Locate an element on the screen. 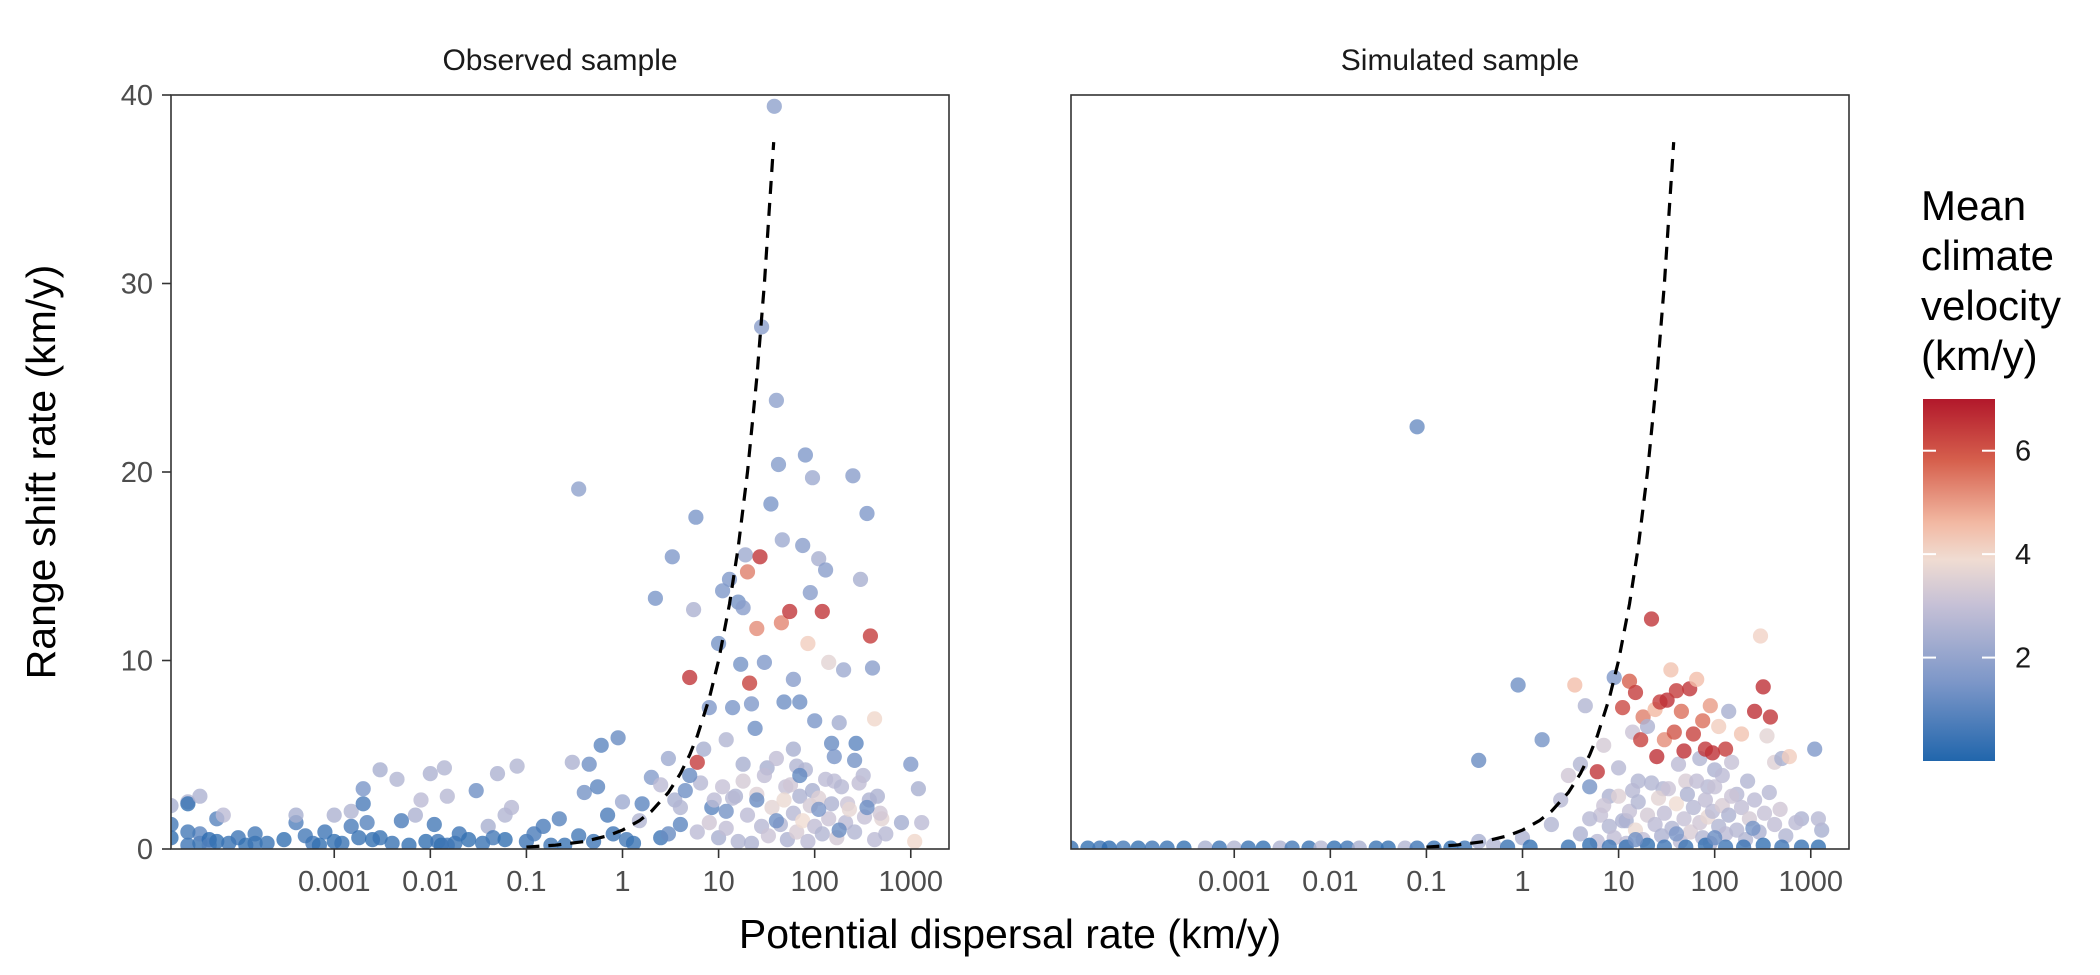  x-tick-label: 0.001 is located at coordinates (334, 882).